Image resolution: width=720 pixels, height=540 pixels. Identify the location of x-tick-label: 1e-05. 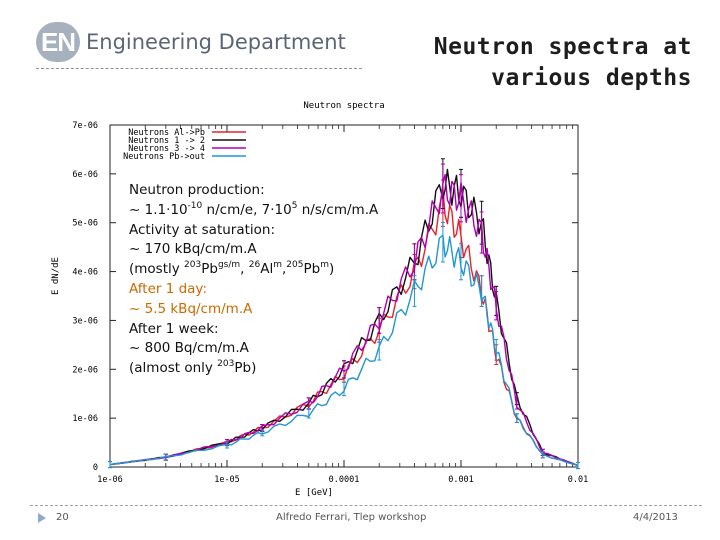
(227, 480).